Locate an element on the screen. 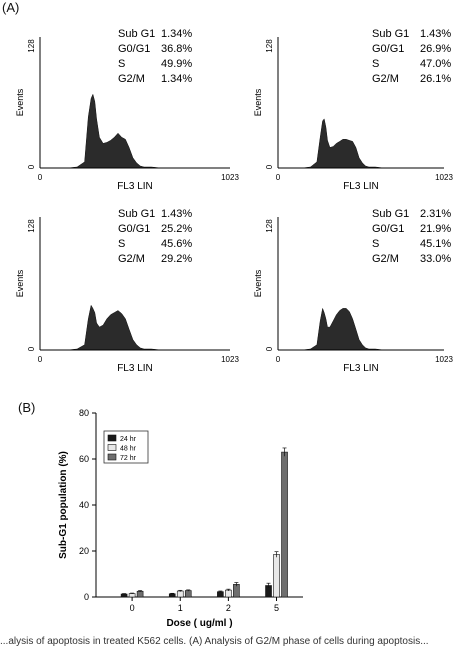 The width and height of the screenshot is (474, 647). x-tick-label: 2 is located at coordinates (228, 608).